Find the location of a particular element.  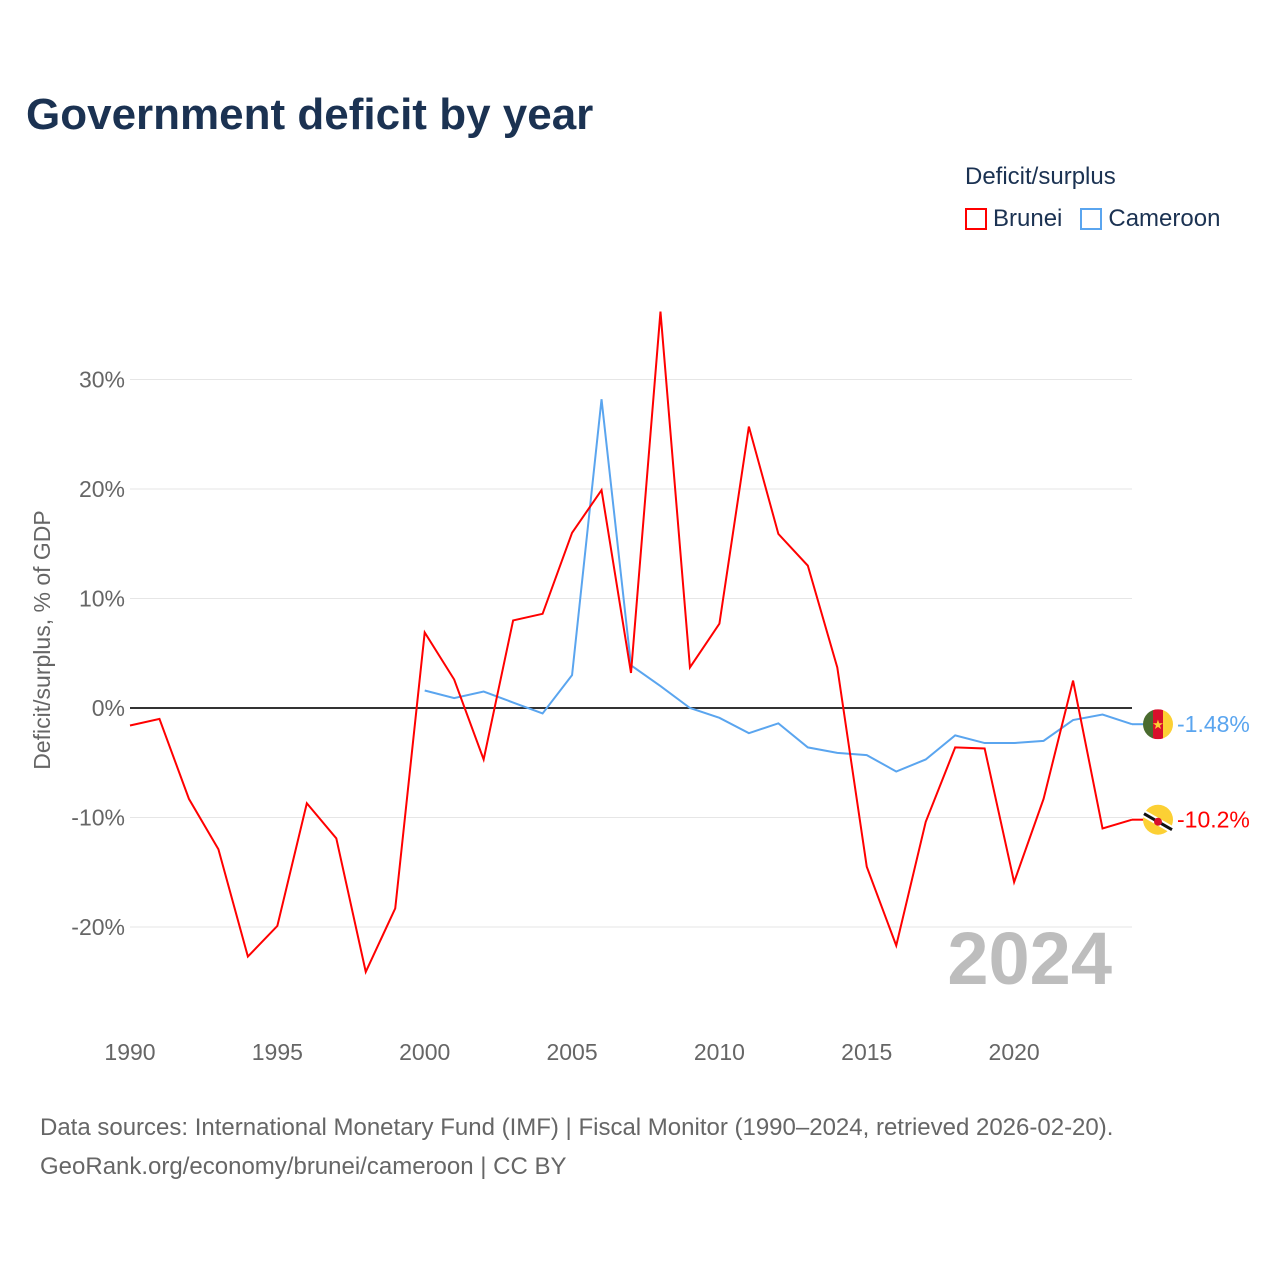

y-tick-label: 0% is located at coordinates (108, 708).